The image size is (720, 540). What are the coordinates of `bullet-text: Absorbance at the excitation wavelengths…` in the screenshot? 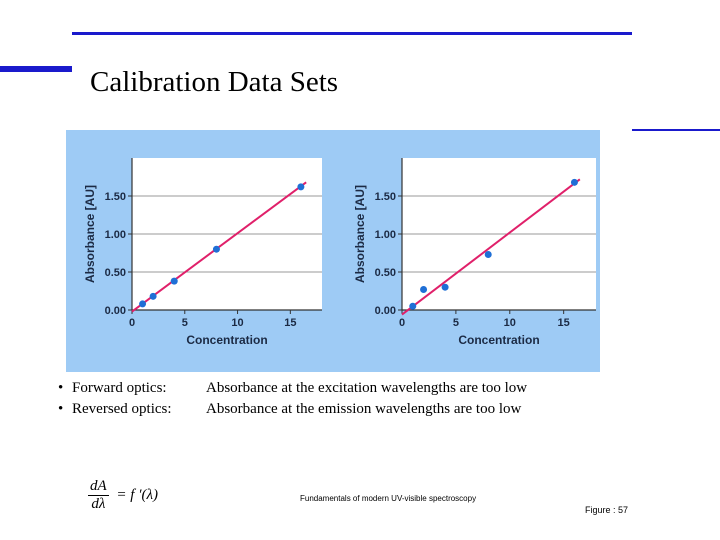 It's located at (367, 388).